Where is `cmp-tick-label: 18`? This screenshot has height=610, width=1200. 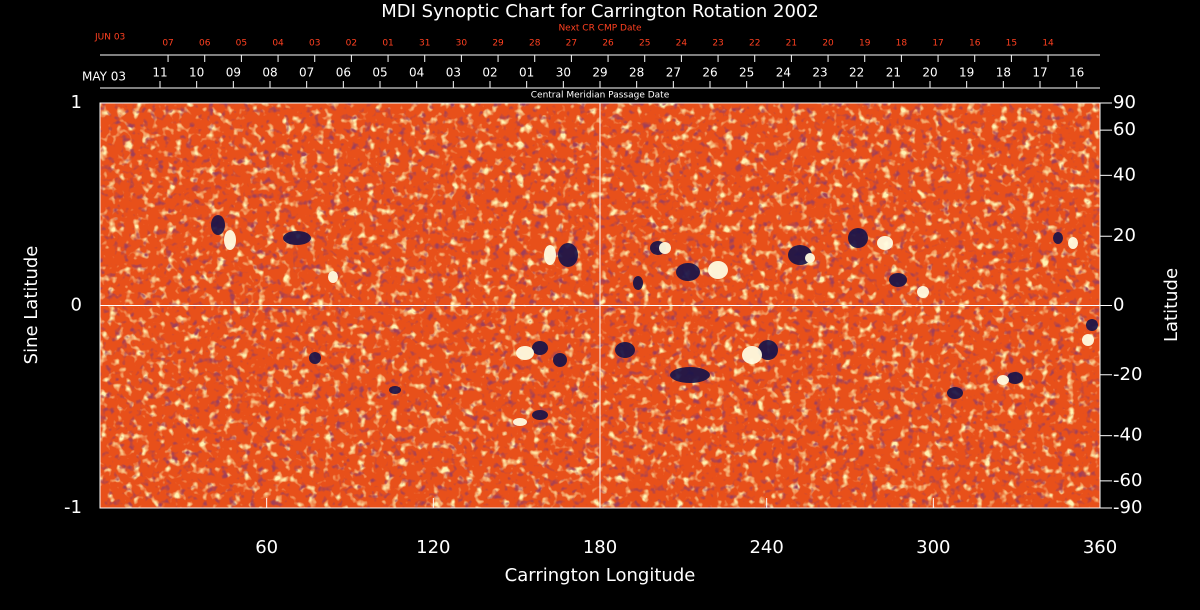 cmp-tick-label: 18 is located at coordinates (1003, 73).